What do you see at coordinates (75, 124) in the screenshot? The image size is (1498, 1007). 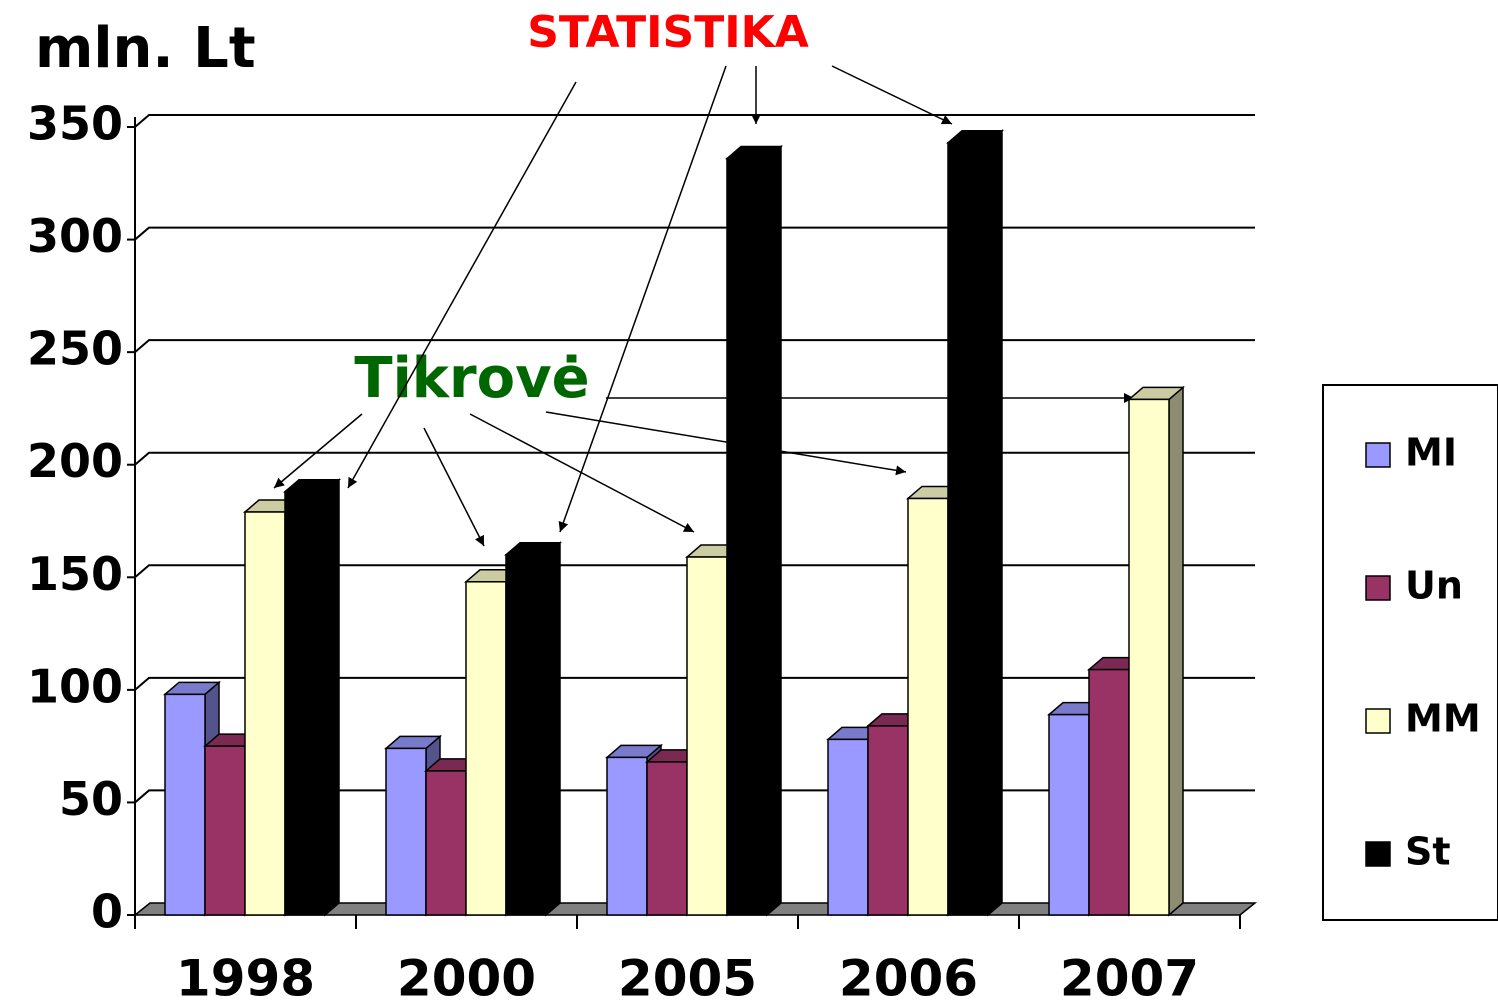 I see `y-tick-label: 350` at bounding box center [75, 124].